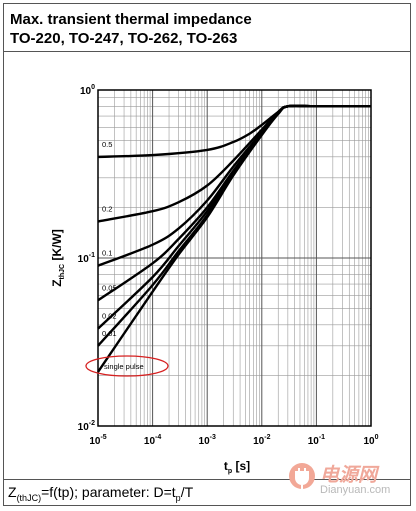  I want to click on x-axis-unit: [s], so click(241, 466).